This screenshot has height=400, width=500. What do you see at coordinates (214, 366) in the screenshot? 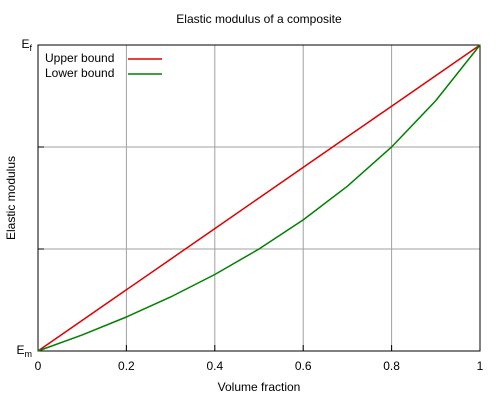
I see `x-tick-label: 0.4` at bounding box center [214, 366].